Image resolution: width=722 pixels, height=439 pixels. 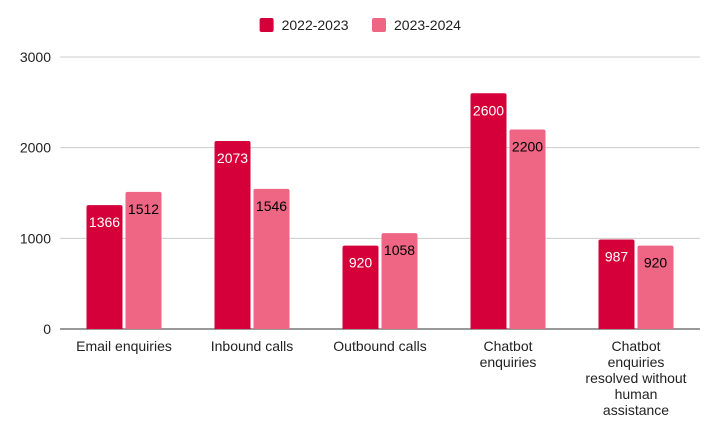 I want to click on legend-label: 2022-2023, so click(x=315, y=25).